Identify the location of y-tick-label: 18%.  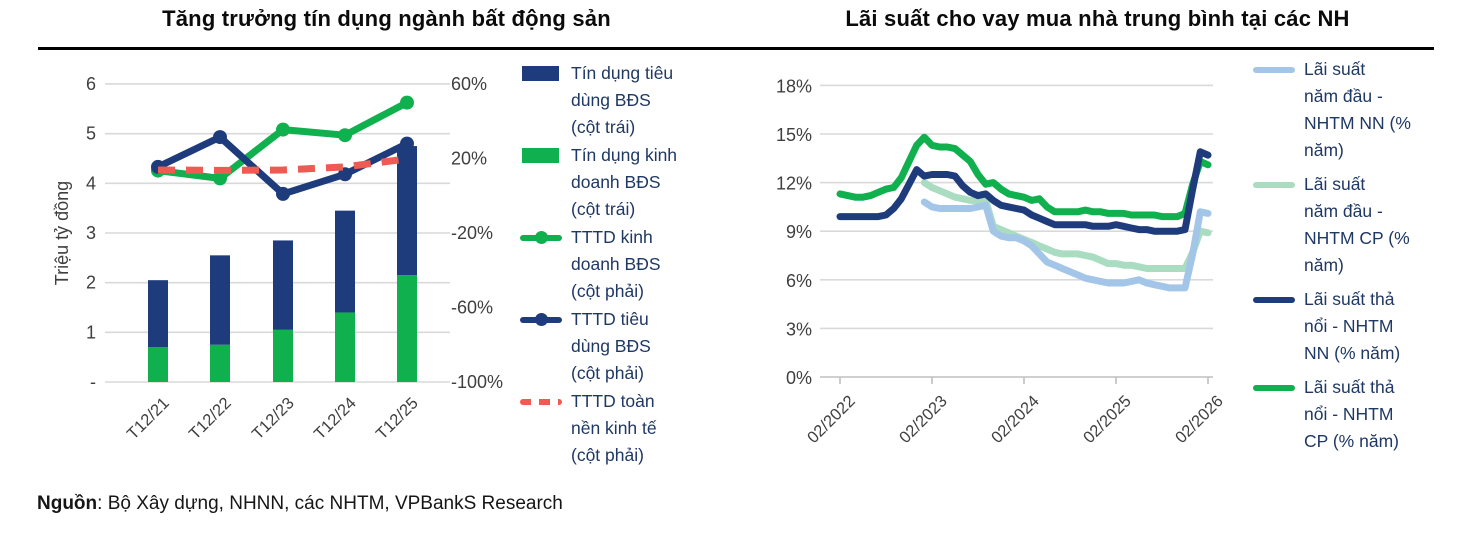
(794, 86).